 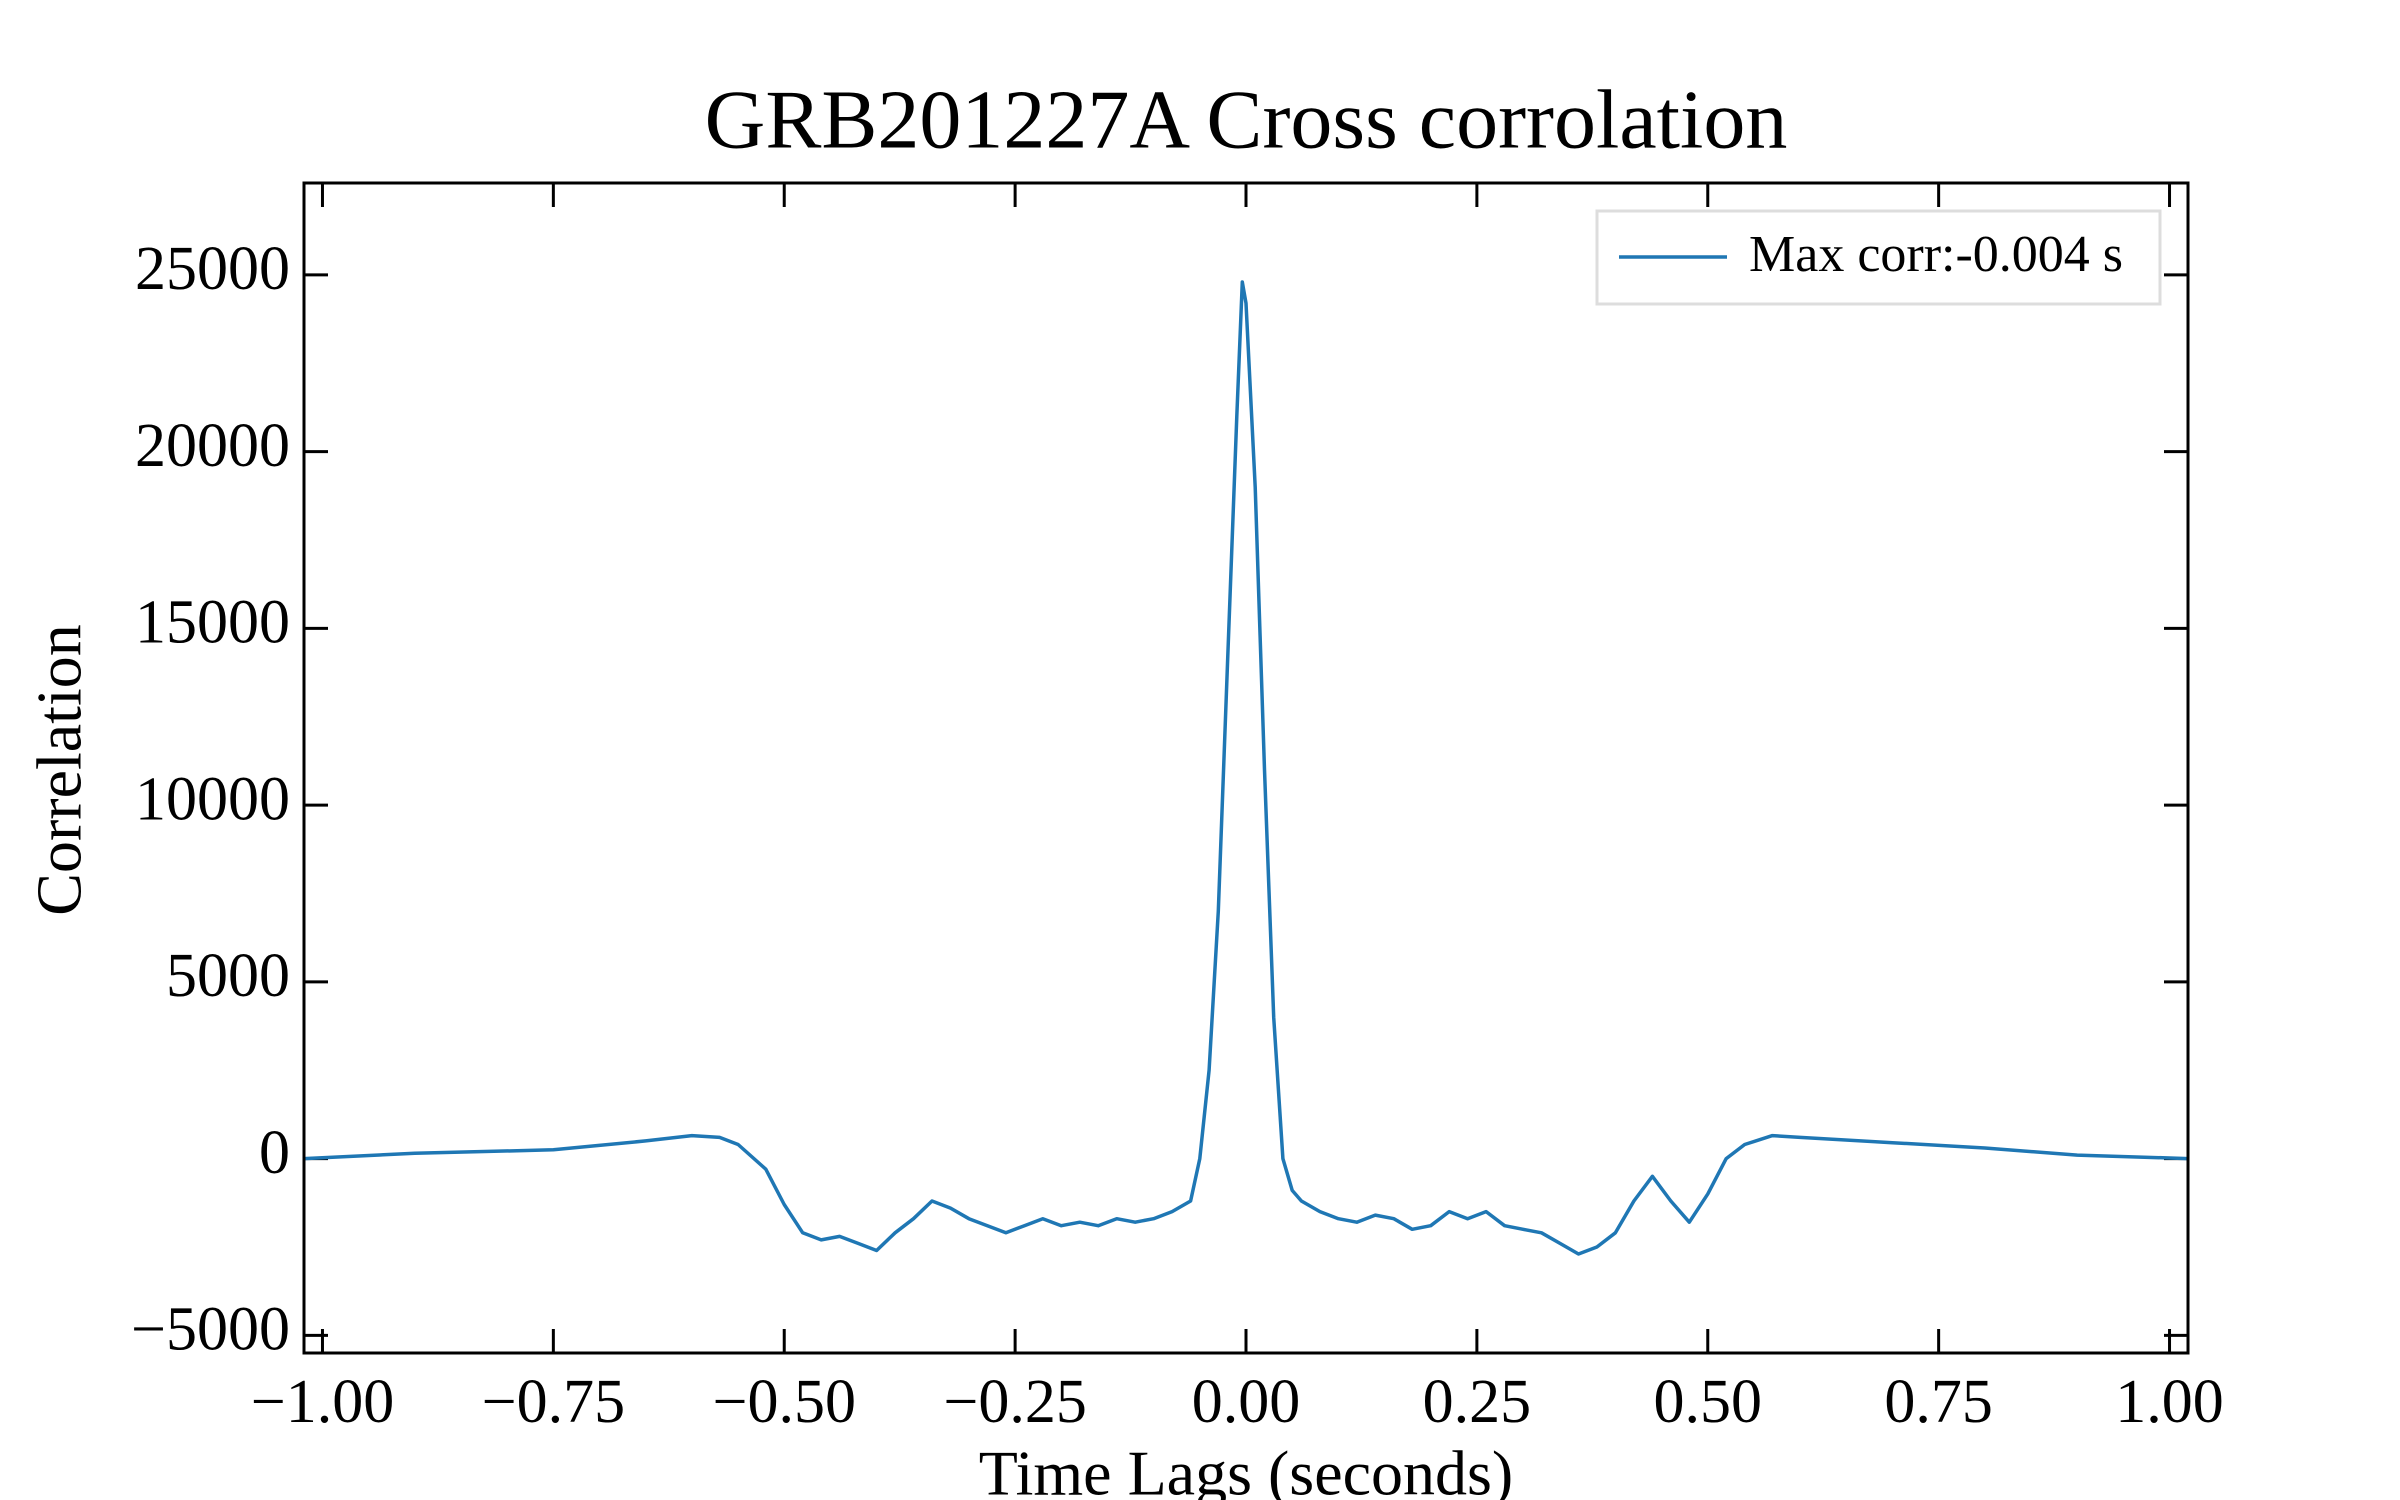 What do you see at coordinates (1477, 1402) in the screenshot?
I see `x-tick-label: 0.25` at bounding box center [1477, 1402].